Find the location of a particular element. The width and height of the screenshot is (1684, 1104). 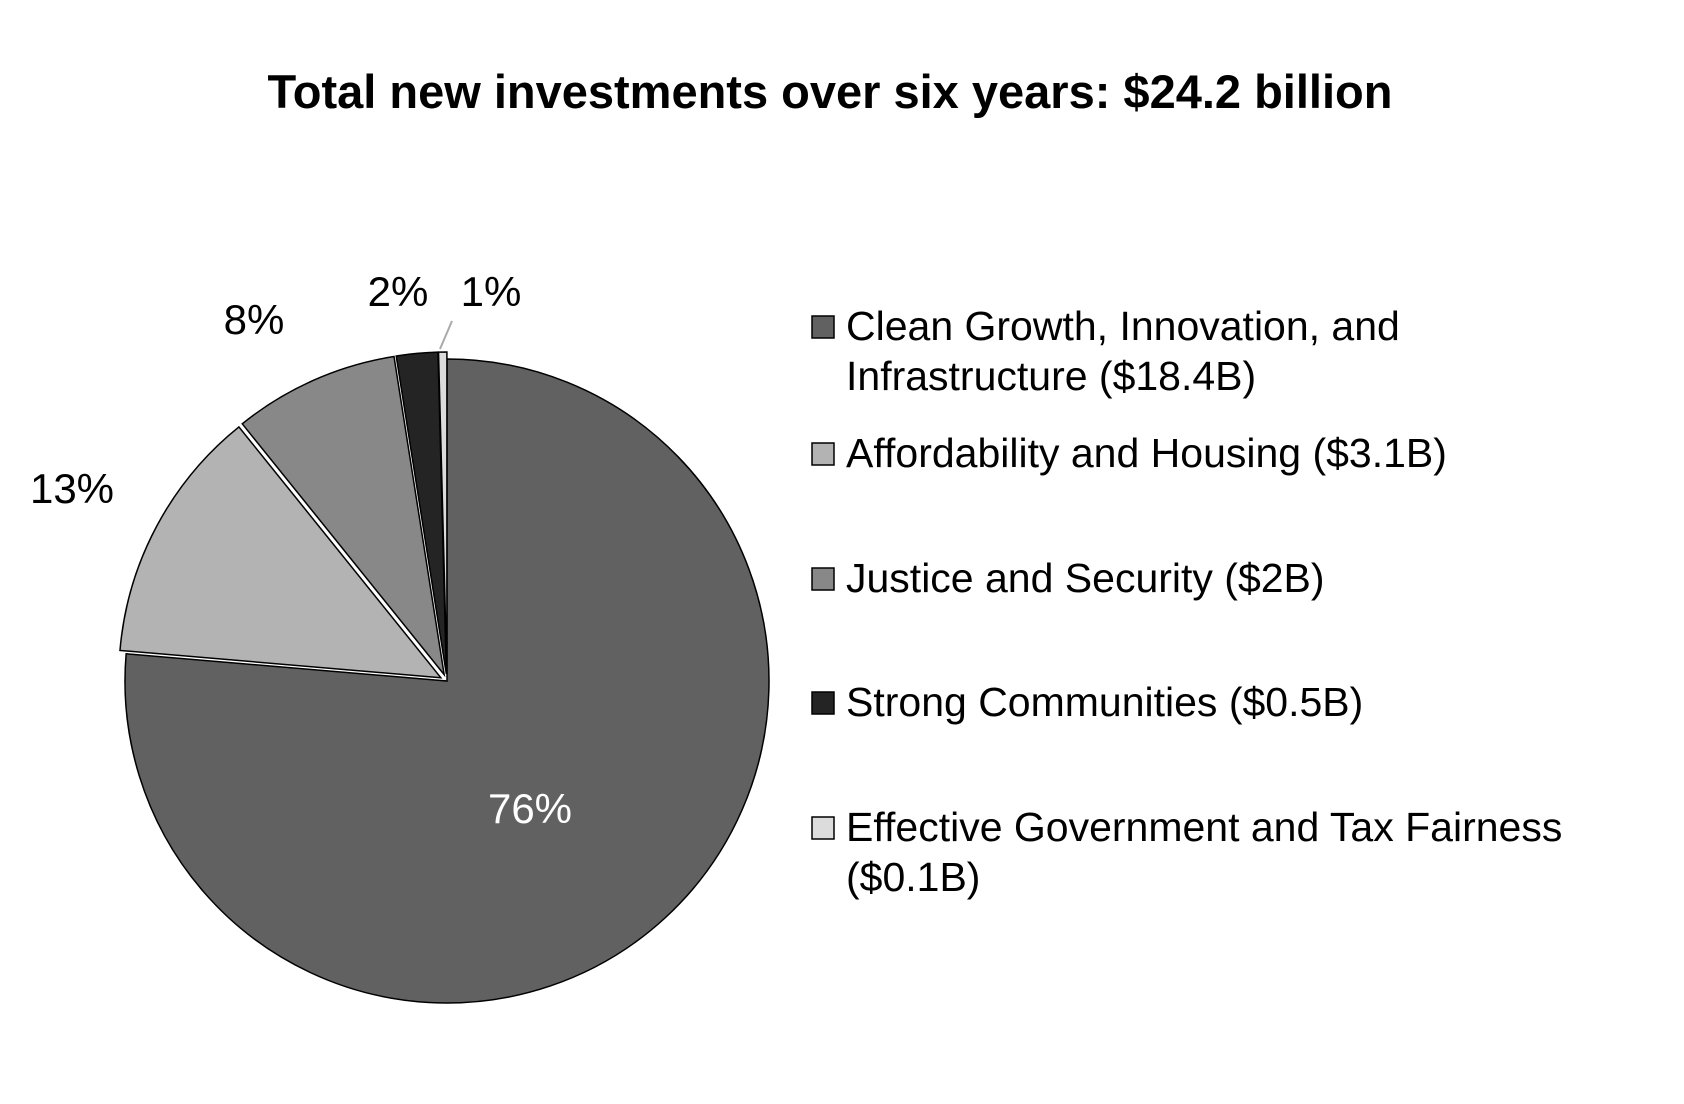

legend-item: Strong Communities ($0.5B) is located at coordinates (1087, 702).